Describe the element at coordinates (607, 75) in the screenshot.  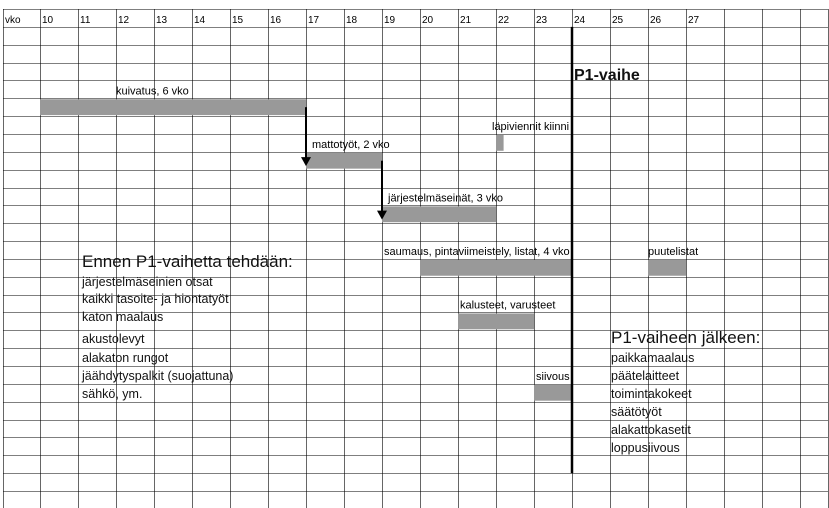
I see `milestone-label: P1-vaihe` at that location.